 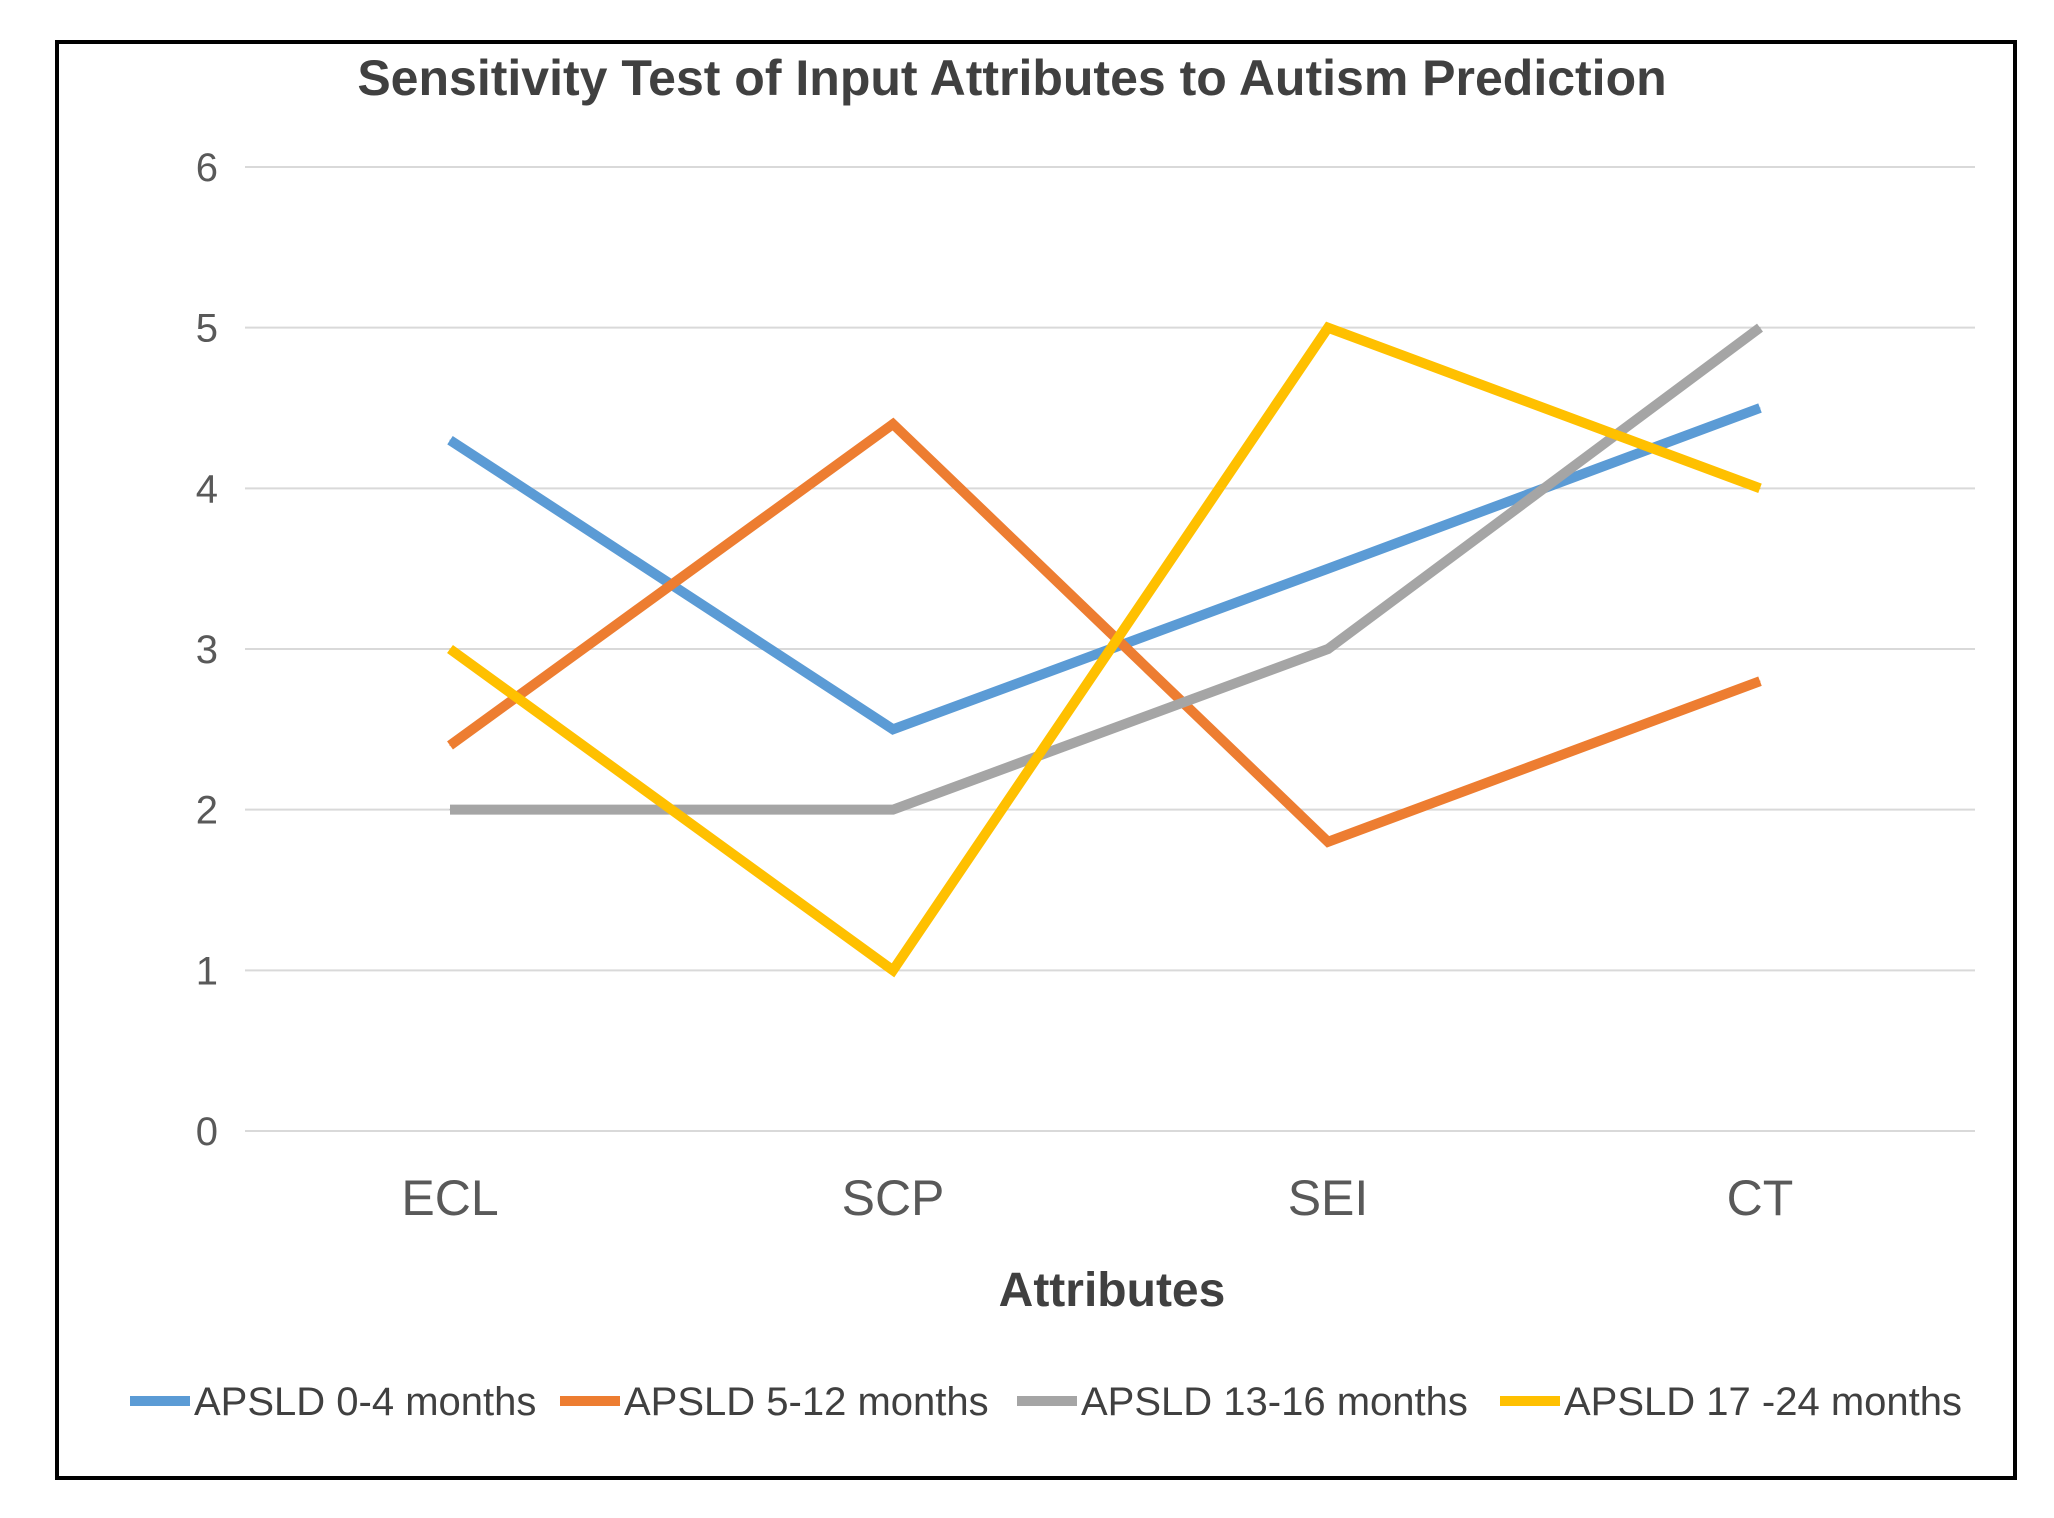 What do you see at coordinates (806, 1402) in the screenshot?
I see `legend-label: APSLD 5-12 months` at bounding box center [806, 1402].